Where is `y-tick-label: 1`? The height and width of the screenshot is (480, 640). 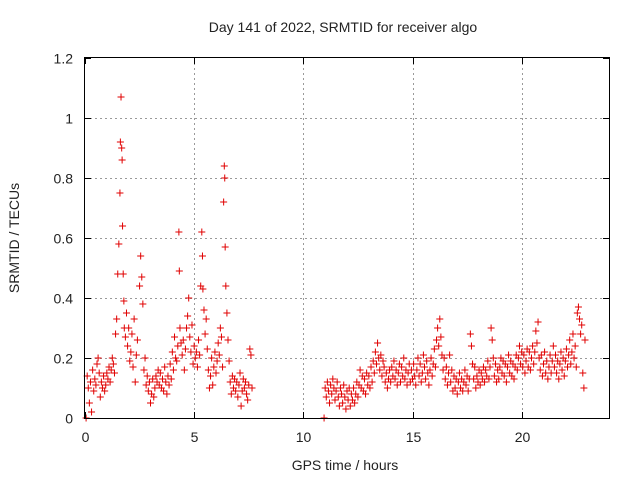
y-tick-label: 1 is located at coordinates (69, 119).